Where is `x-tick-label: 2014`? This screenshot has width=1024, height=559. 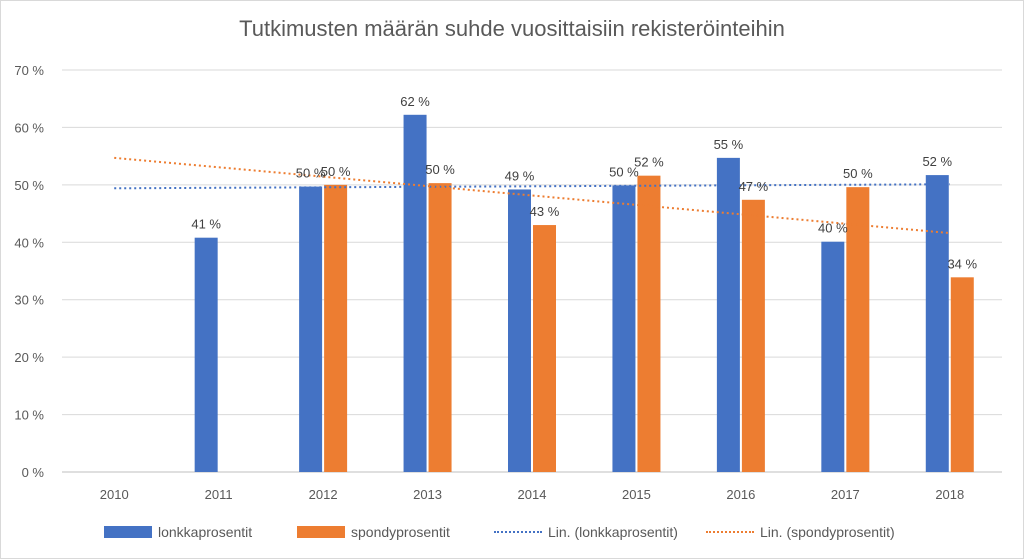
x-tick-label: 2014 is located at coordinates (532, 494).